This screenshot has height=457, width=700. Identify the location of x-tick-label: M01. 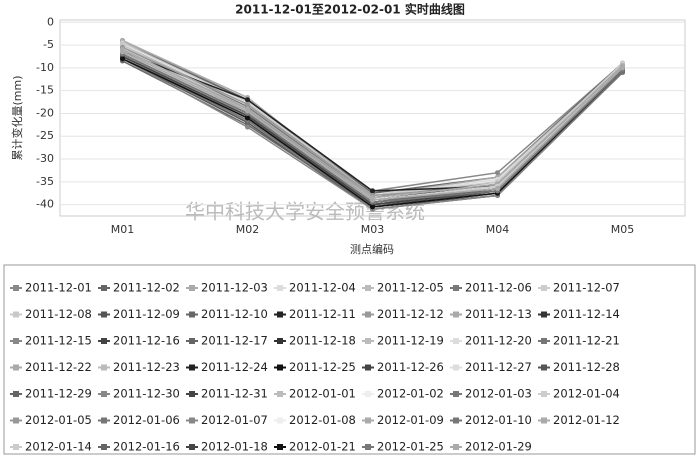
(123, 229).